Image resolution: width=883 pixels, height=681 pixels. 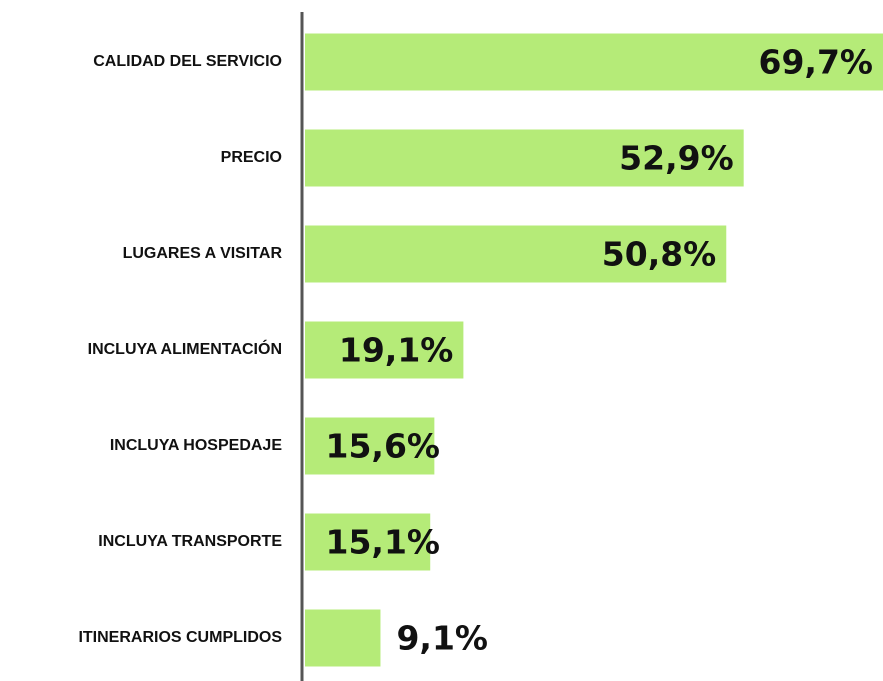 I want to click on data-label: 15,6%, so click(x=383, y=446).